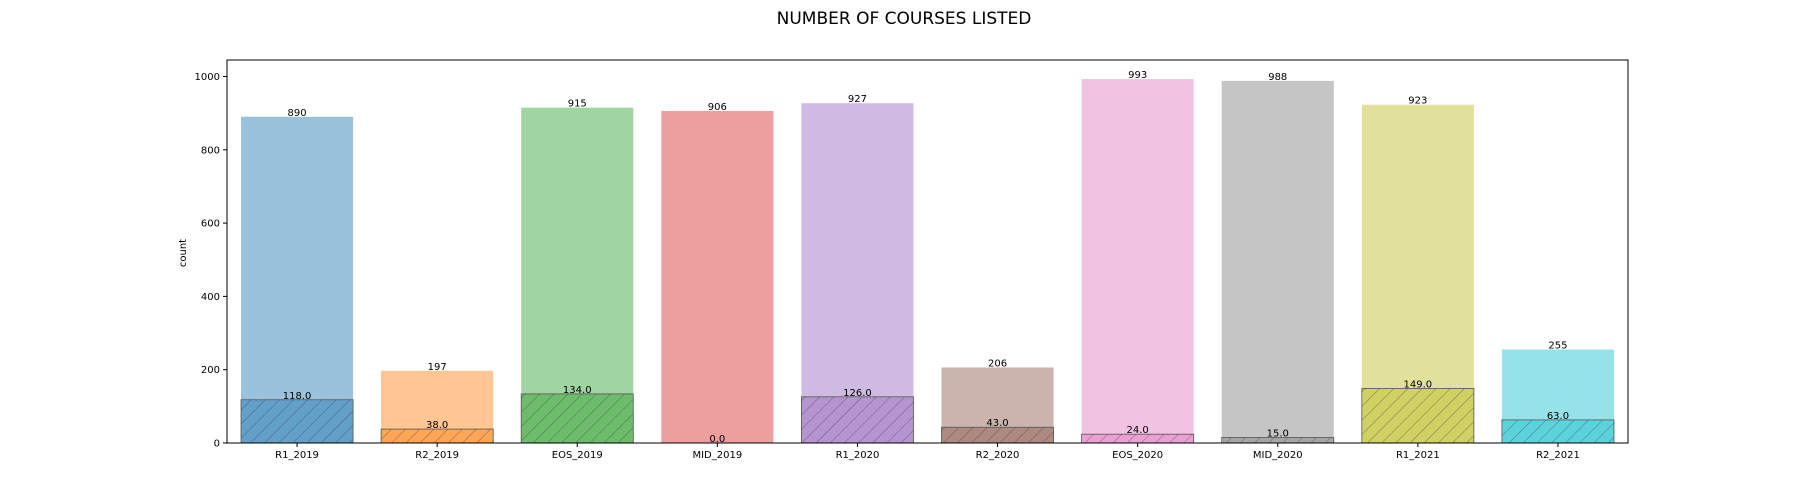 Image resolution: width=1800 pixels, height=504 pixels. Describe the element at coordinates (210, 150) in the screenshot. I see `y-tick-label: 800` at that location.